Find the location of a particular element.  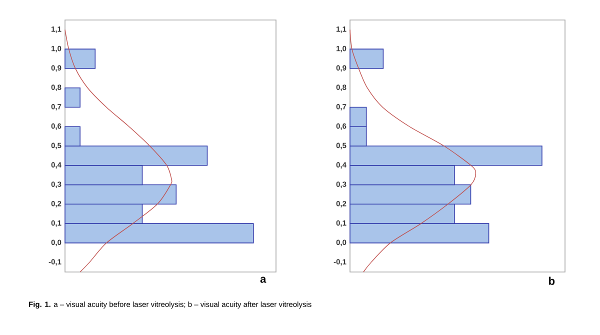

text: a is located at coordinates (263, 279).